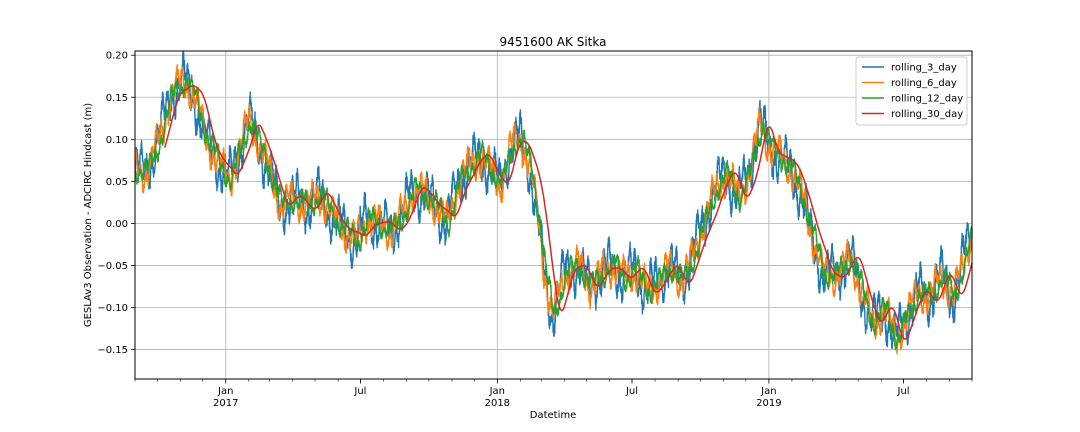 This screenshot has height=432, width=1080. Describe the element at coordinates (927, 99) in the screenshot. I see `legend-label: rolling_12_day` at that location.